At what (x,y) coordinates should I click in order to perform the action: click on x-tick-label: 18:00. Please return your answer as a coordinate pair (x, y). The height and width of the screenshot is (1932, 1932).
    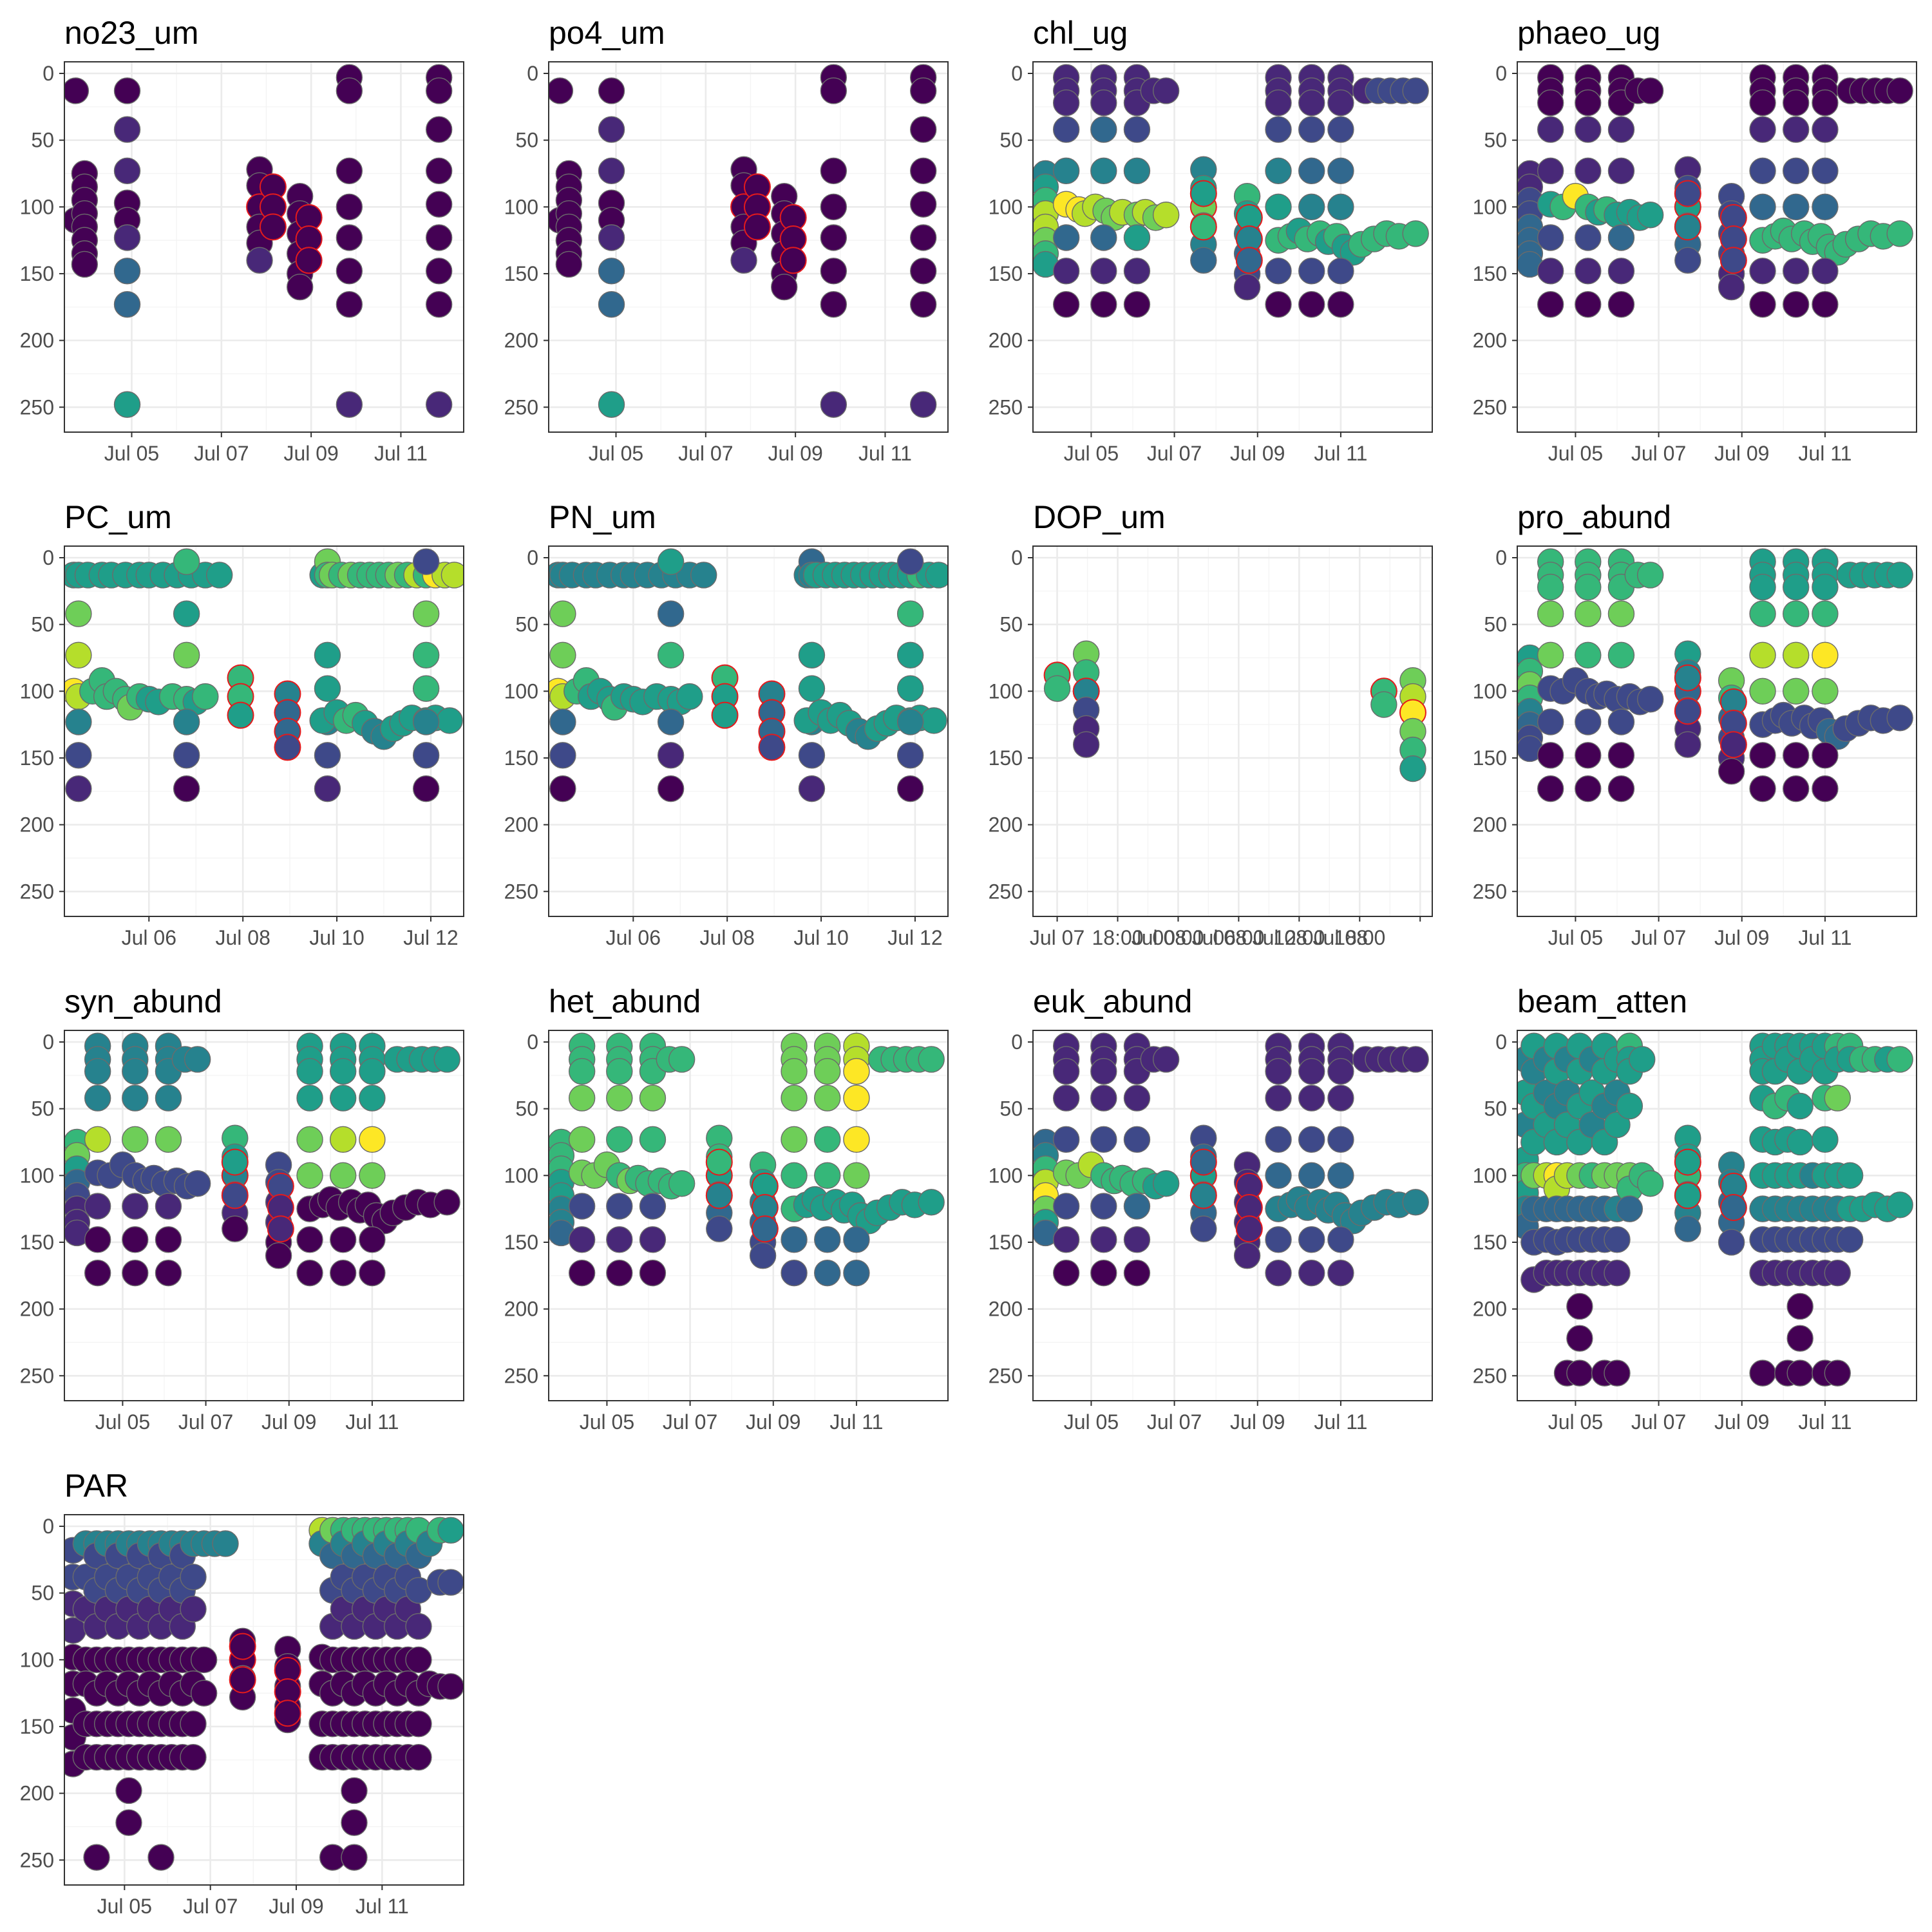
    Looking at the image, I should click on (1117, 938).